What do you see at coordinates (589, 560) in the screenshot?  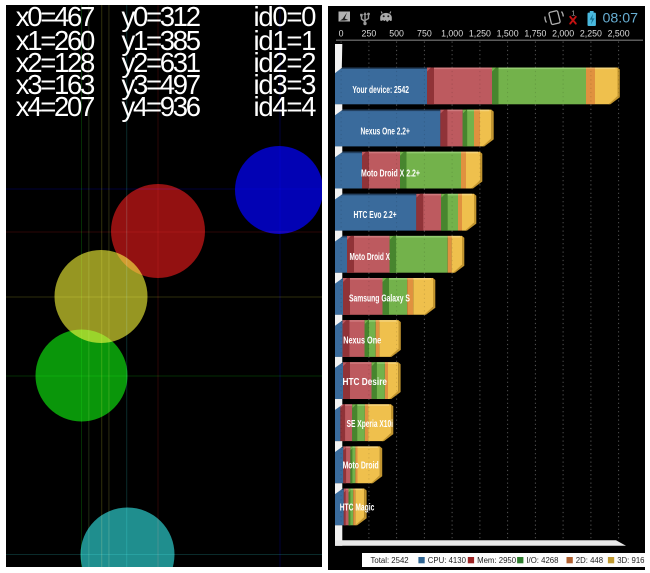 I see `svg-text: 2D: 448` at bounding box center [589, 560].